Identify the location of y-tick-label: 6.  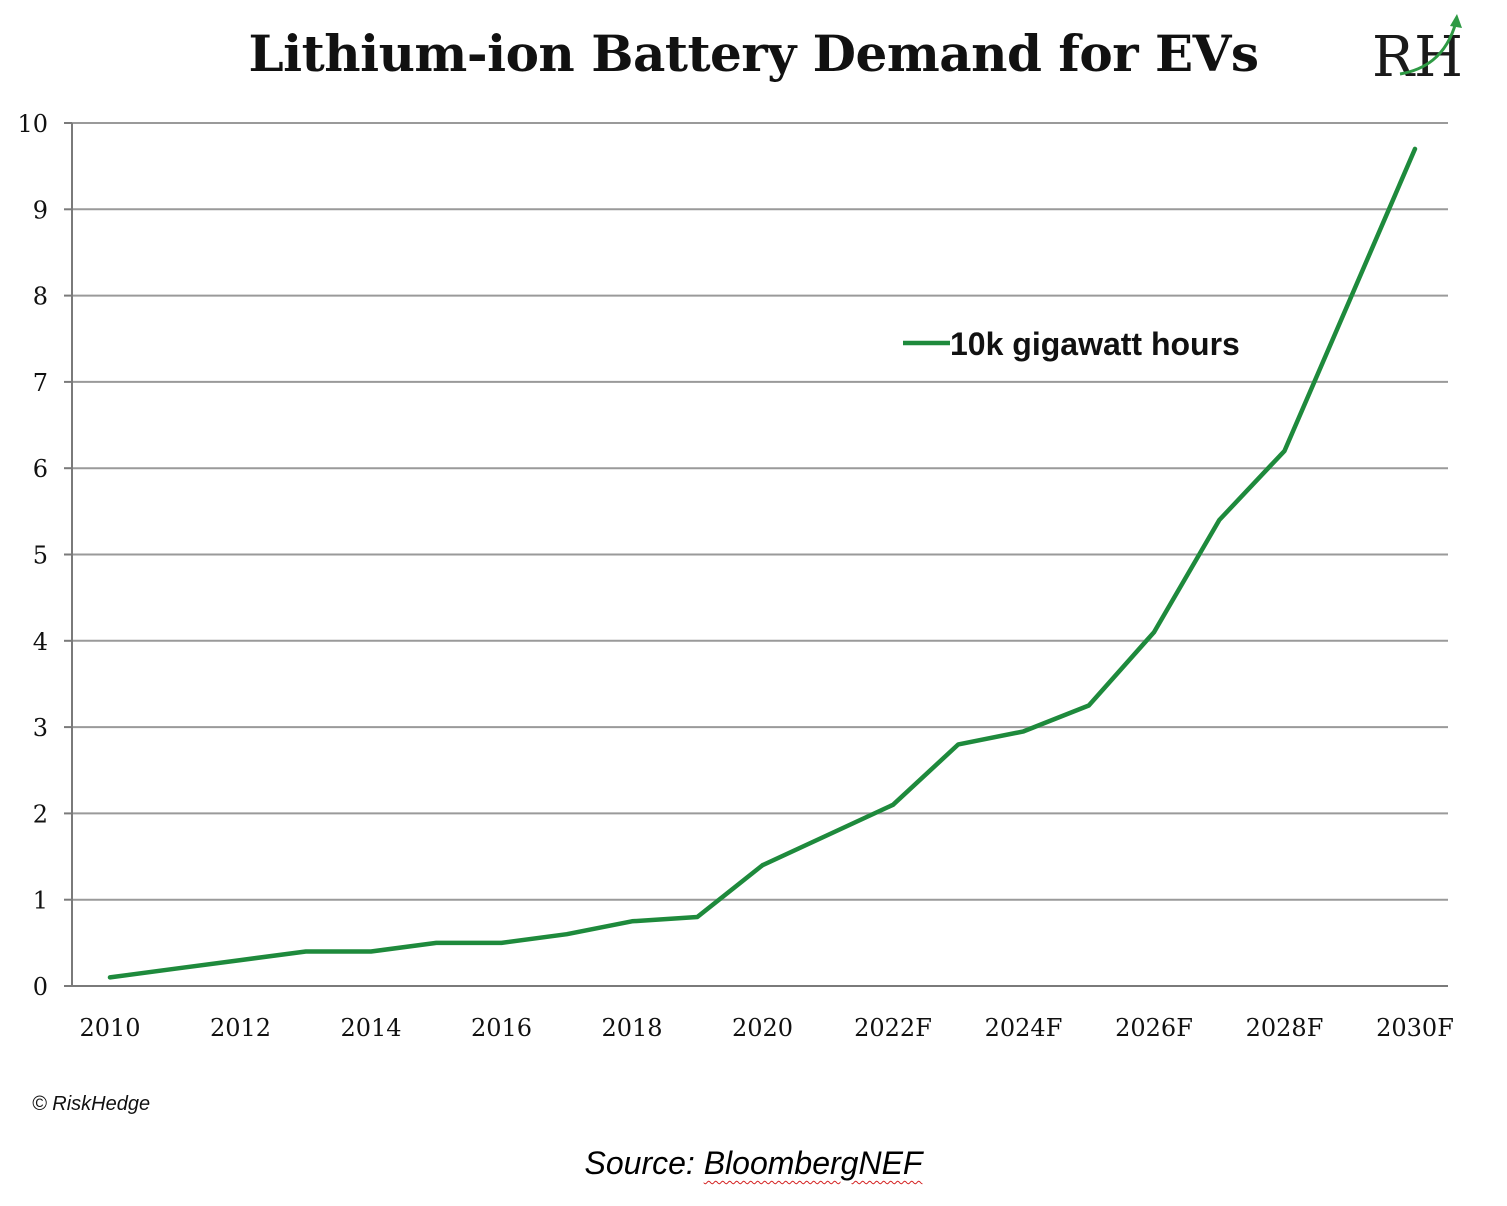
(40, 469).